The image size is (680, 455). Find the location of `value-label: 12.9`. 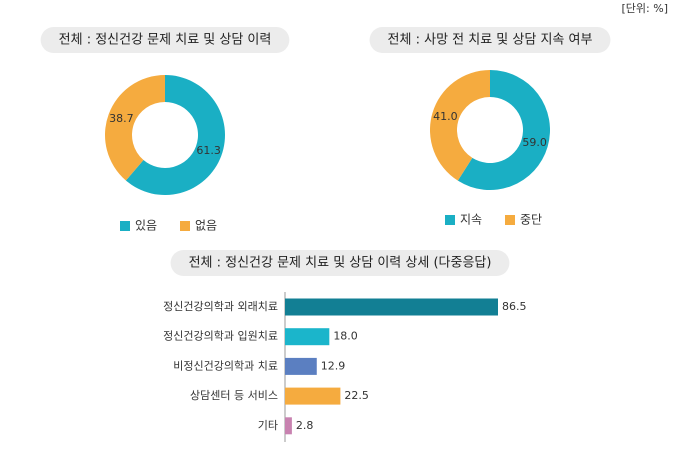

value-label: 12.9 is located at coordinates (333, 365).